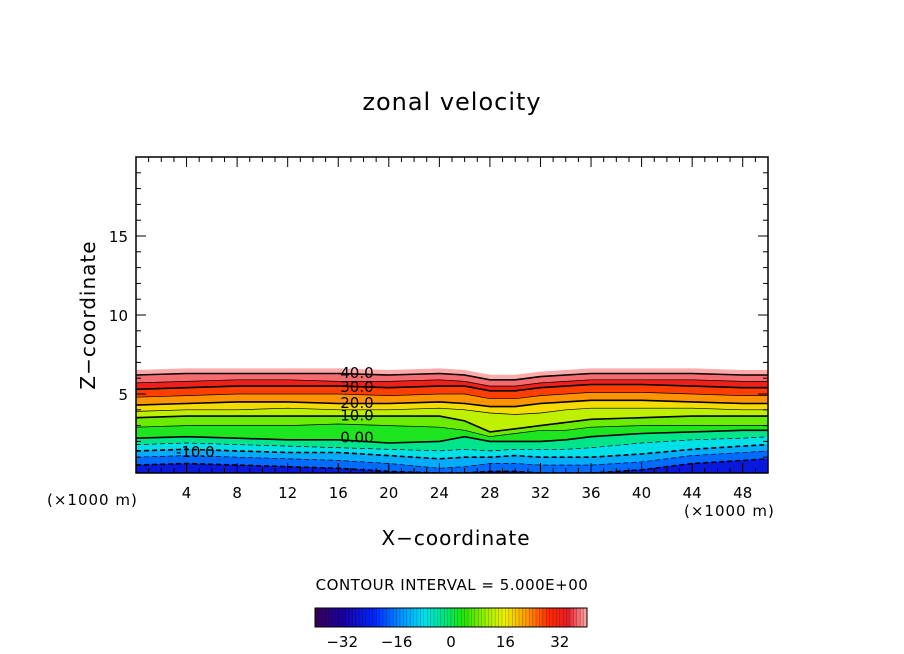  What do you see at coordinates (742, 493) in the screenshot?
I see `x-tick-label: 48` at bounding box center [742, 493].